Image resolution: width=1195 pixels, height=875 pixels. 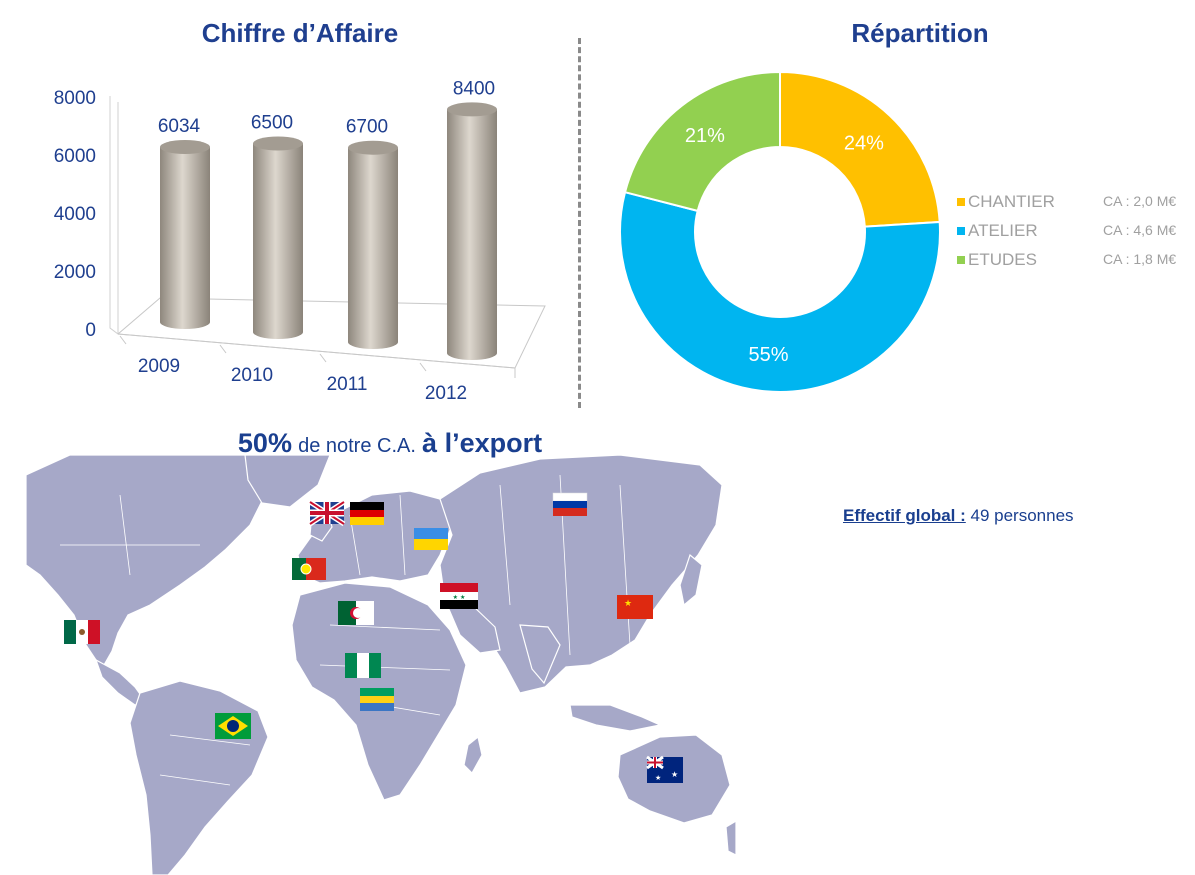 What do you see at coordinates (309, 569) in the screenshot?
I see `portugal-flag` at bounding box center [309, 569].